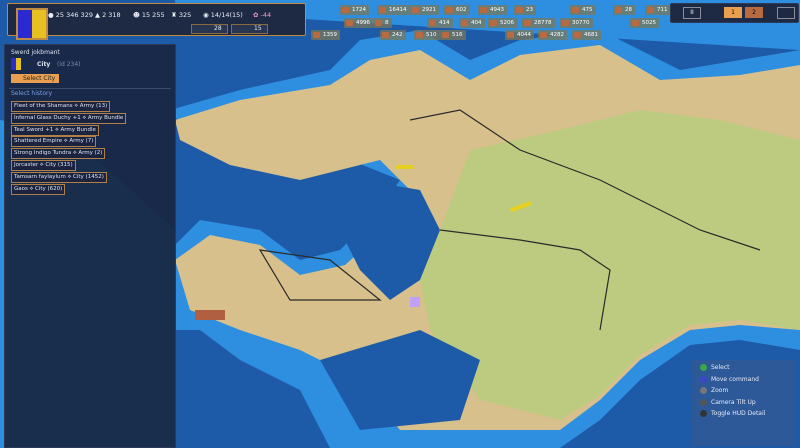  I want to click on resource-chip: 28778, so click(538, 23).